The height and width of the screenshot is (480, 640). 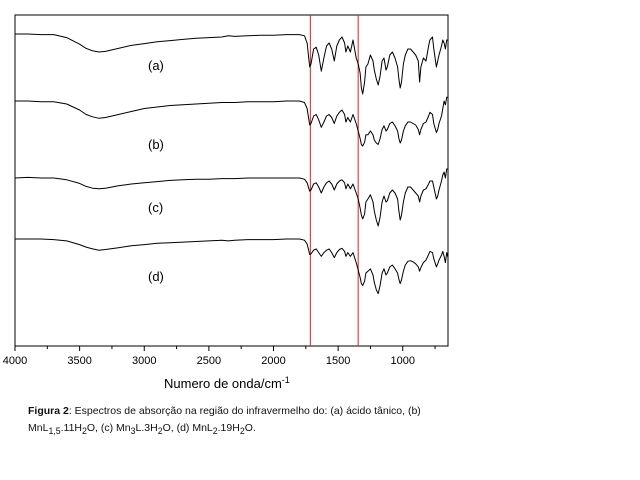 What do you see at coordinates (231, 121) in the screenshot?
I see `series-1-line` at bounding box center [231, 121].